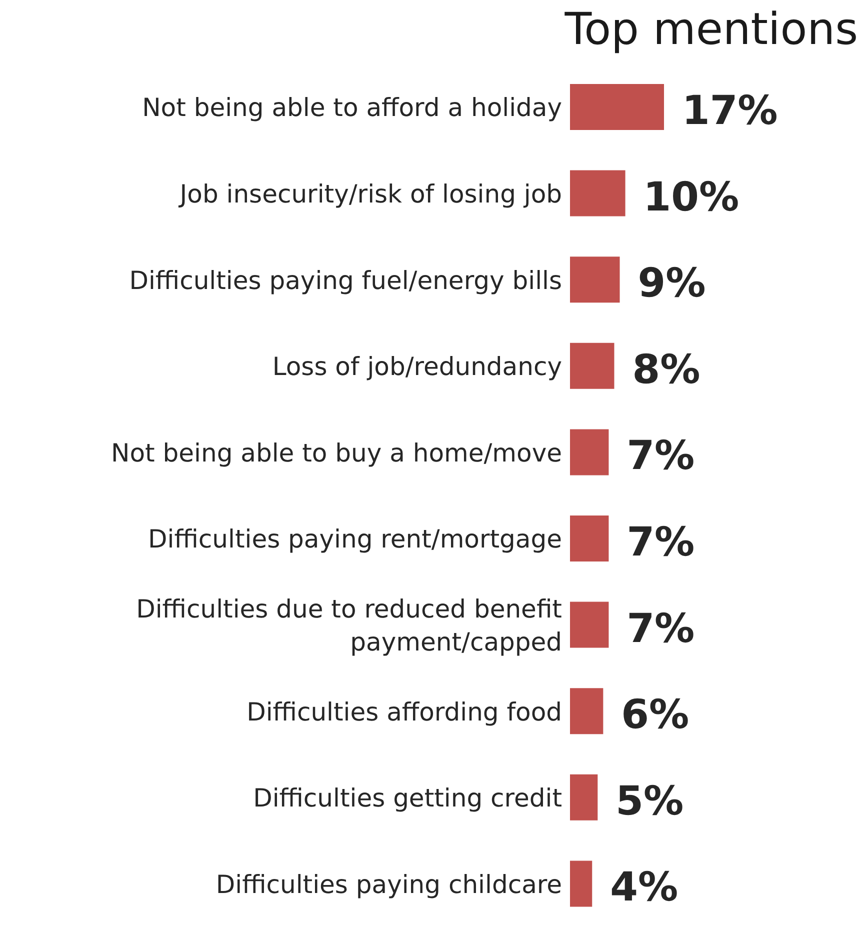  What do you see at coordinates (730, 111) in the screenshot?
I see `data-label: 17%` at bounding box center [730, 111].